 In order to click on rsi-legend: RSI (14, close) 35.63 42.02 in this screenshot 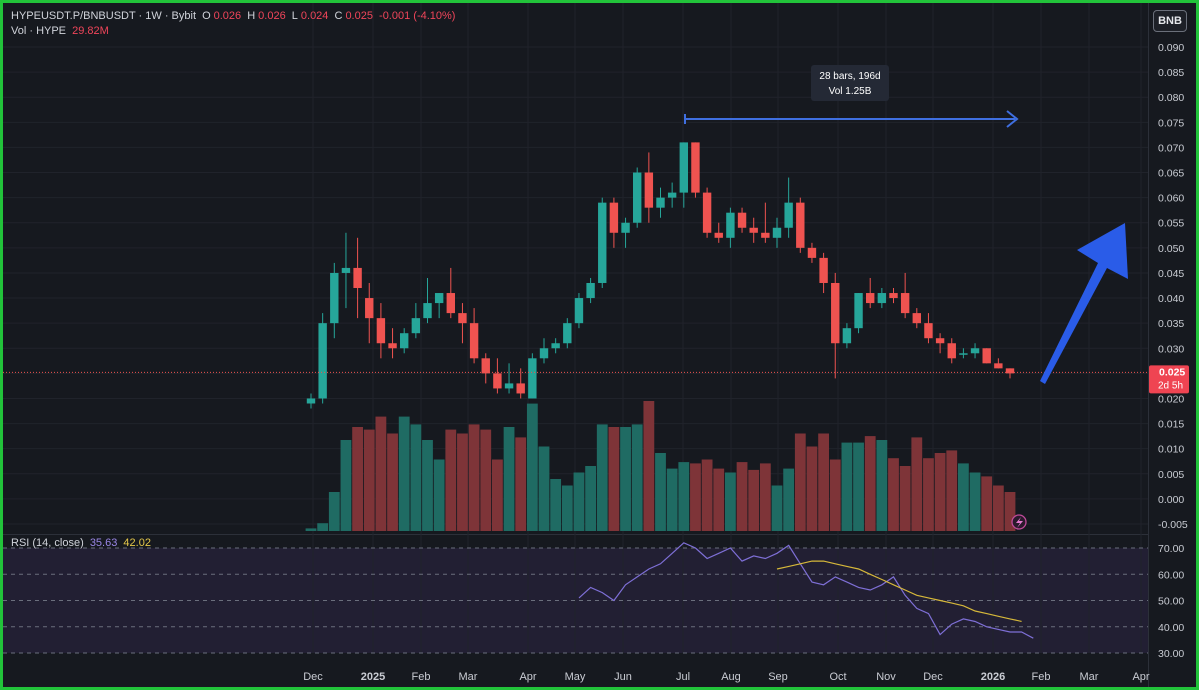, I will do `click(82, 543)`.